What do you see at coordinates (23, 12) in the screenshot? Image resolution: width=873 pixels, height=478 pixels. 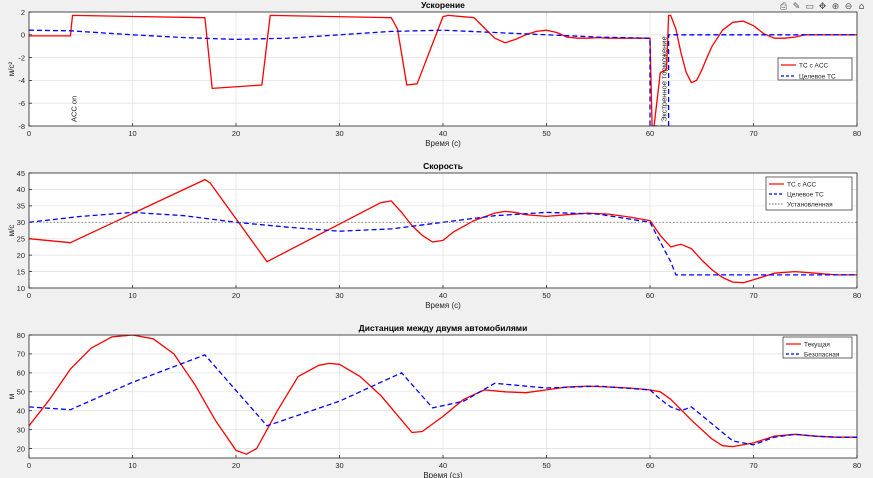 I see `y-tick-label: 2` at bounding box center [23, 12].